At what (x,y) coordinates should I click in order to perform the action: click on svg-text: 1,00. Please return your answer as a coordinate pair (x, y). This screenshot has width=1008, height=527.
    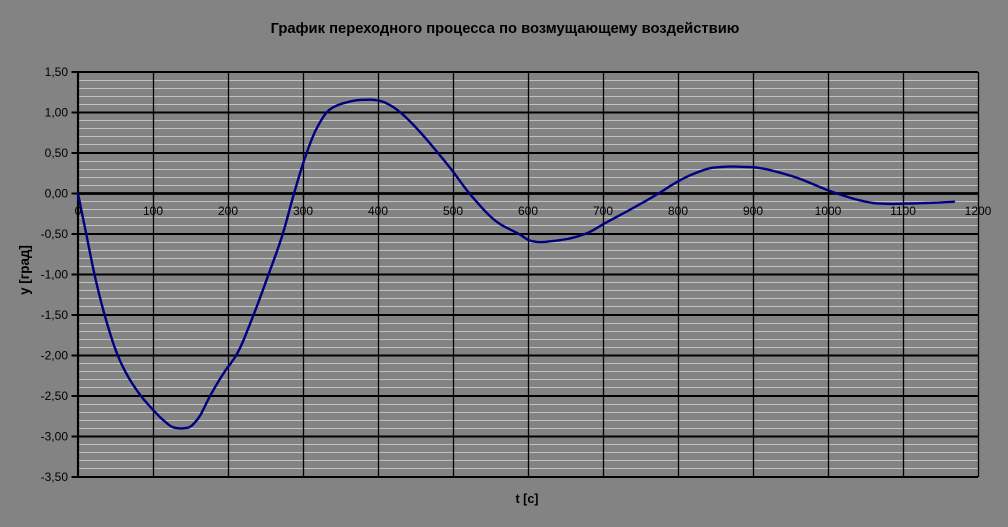
    Looking at the image, I should click on (57, 113).